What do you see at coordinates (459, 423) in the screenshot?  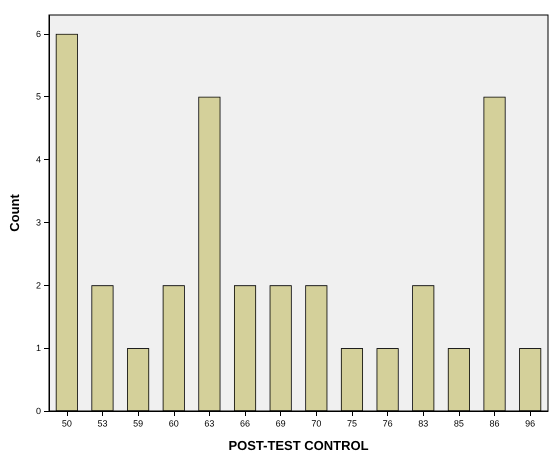 I see `x-tick-label: 85` at bounding box center [459, 423].